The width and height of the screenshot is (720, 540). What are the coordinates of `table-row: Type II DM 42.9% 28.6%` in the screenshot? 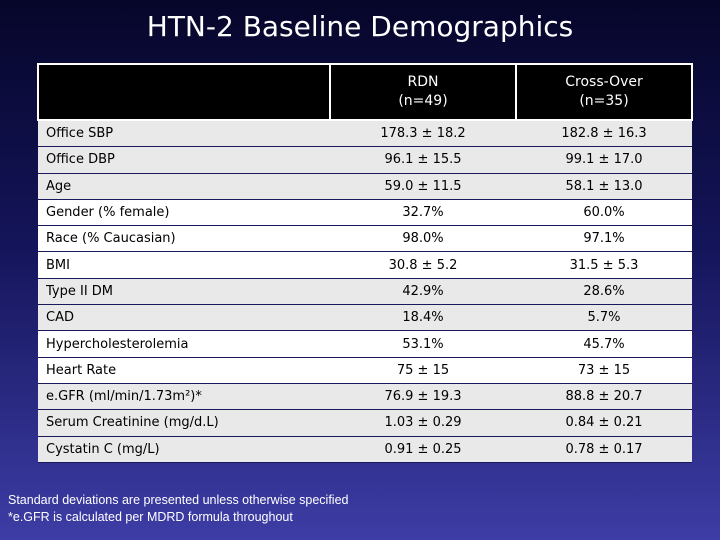 It's located at (365, 292).